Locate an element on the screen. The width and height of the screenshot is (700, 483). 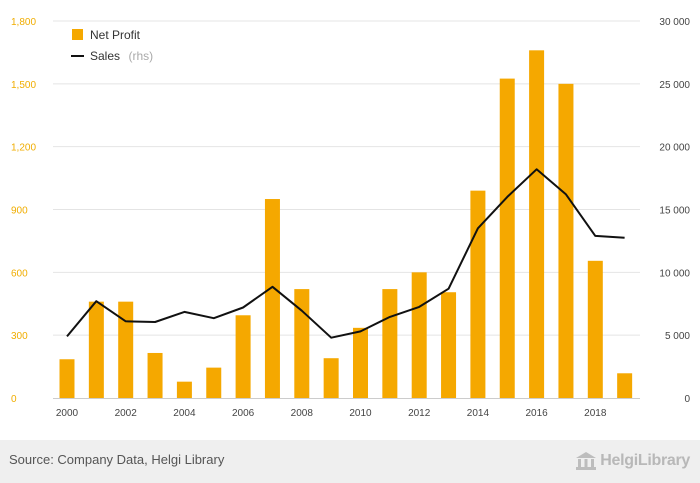
left-axis-tick-label: 1,500 is located at coordinates (23, 85).